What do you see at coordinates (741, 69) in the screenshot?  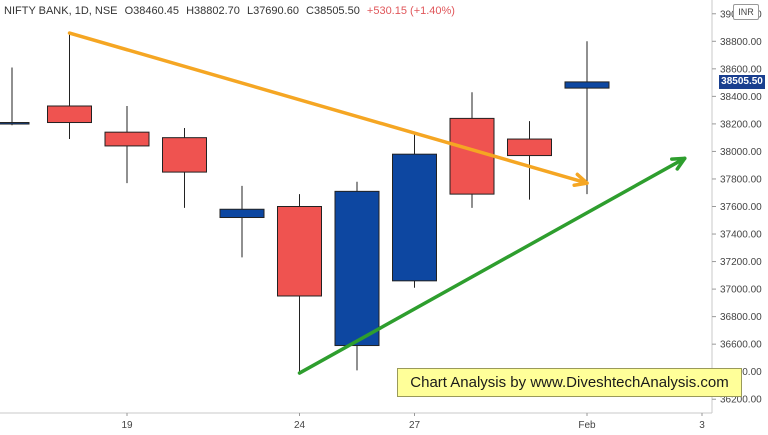 I see `y-tick-label: 38600.00` at bounding box center [741, 69].